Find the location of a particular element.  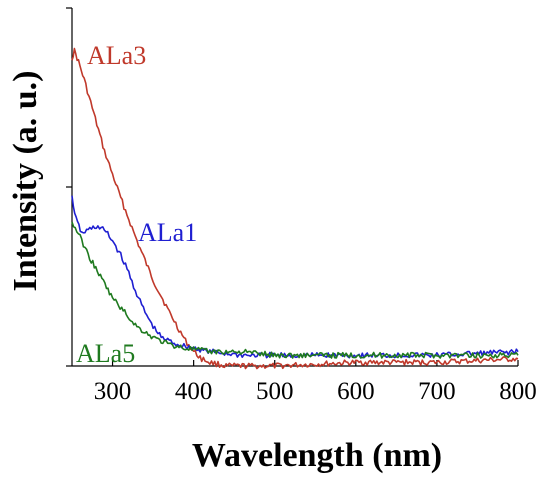

series-label-ala1: ALa1 is located at coordinates (167, 232).